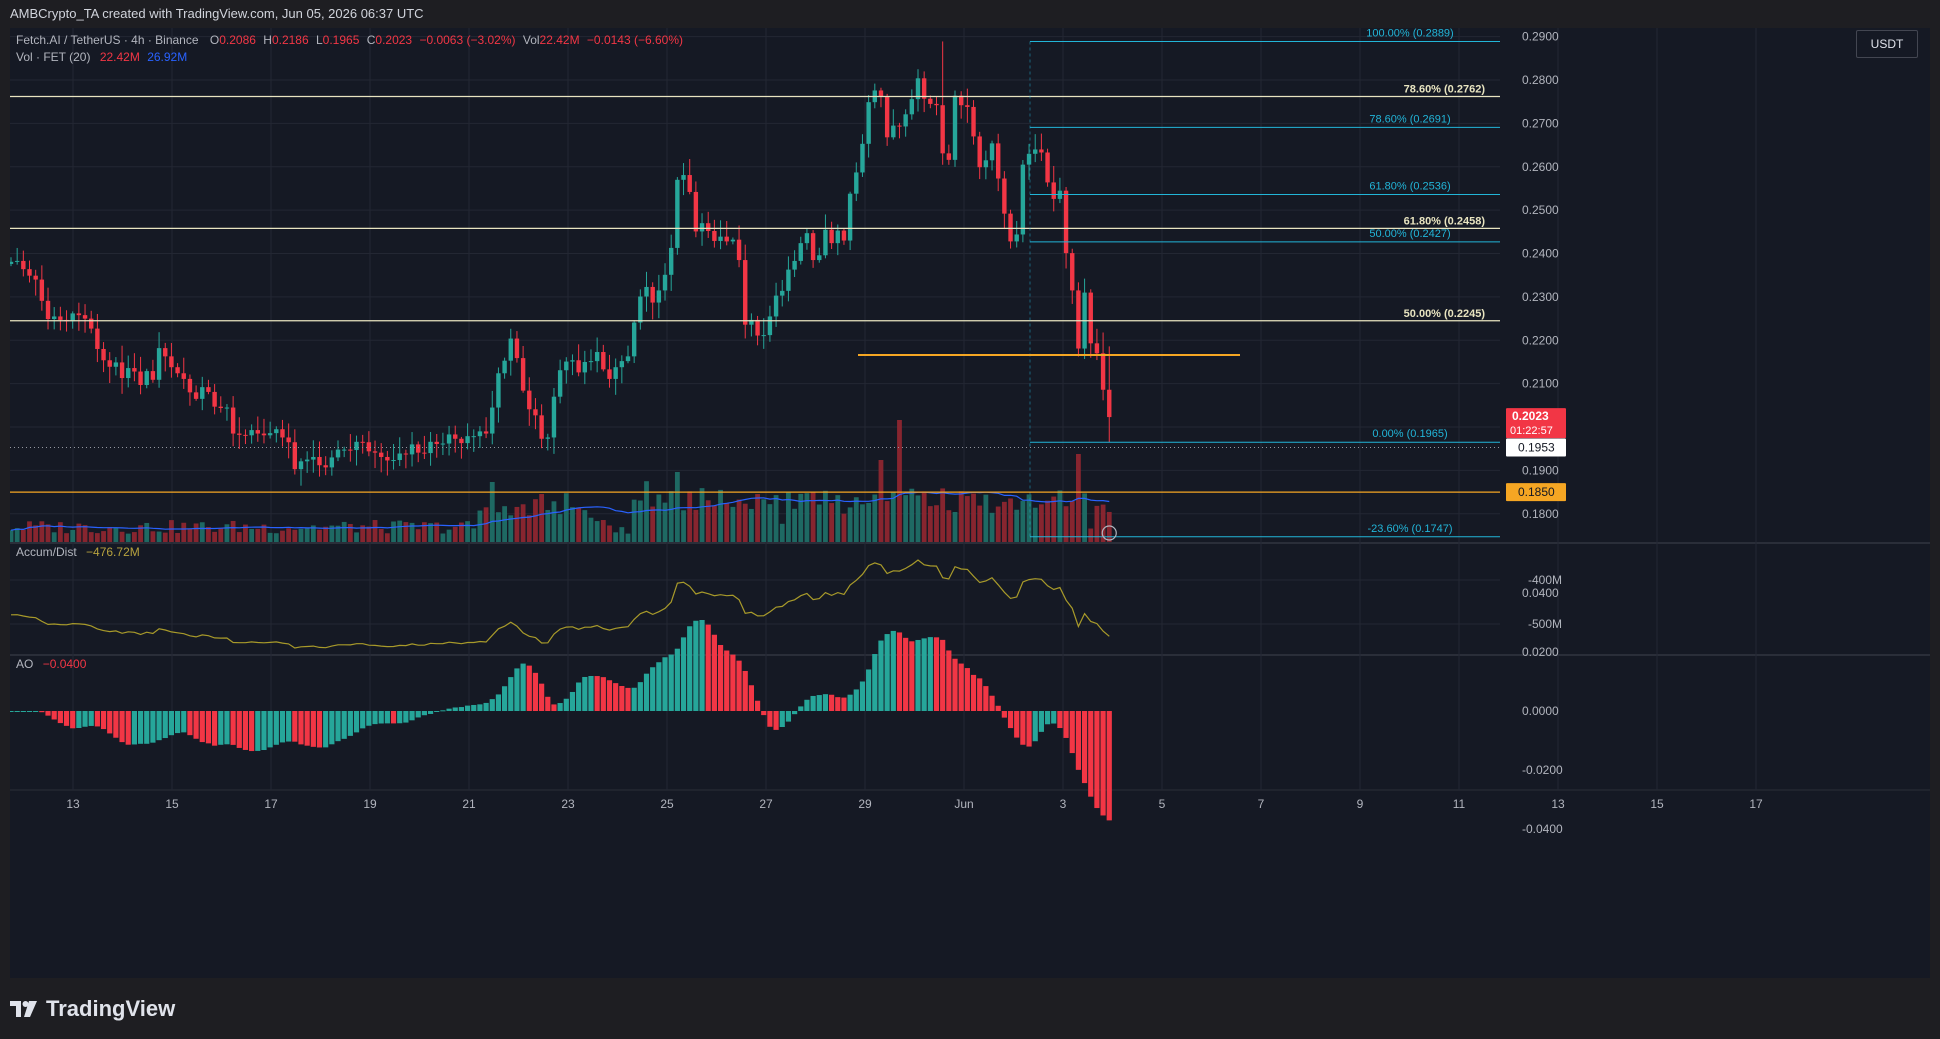 The width and height of the screenshot is (1940, 1039). Describe the element at coordinates (561, 481) in the screenshot. I see `volume-bars-group` at that location.